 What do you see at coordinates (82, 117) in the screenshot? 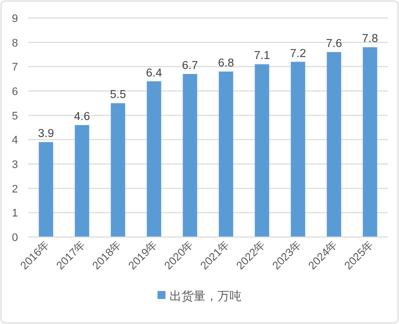
I see `data-label: 4.6` at bounding box center [82, 117].